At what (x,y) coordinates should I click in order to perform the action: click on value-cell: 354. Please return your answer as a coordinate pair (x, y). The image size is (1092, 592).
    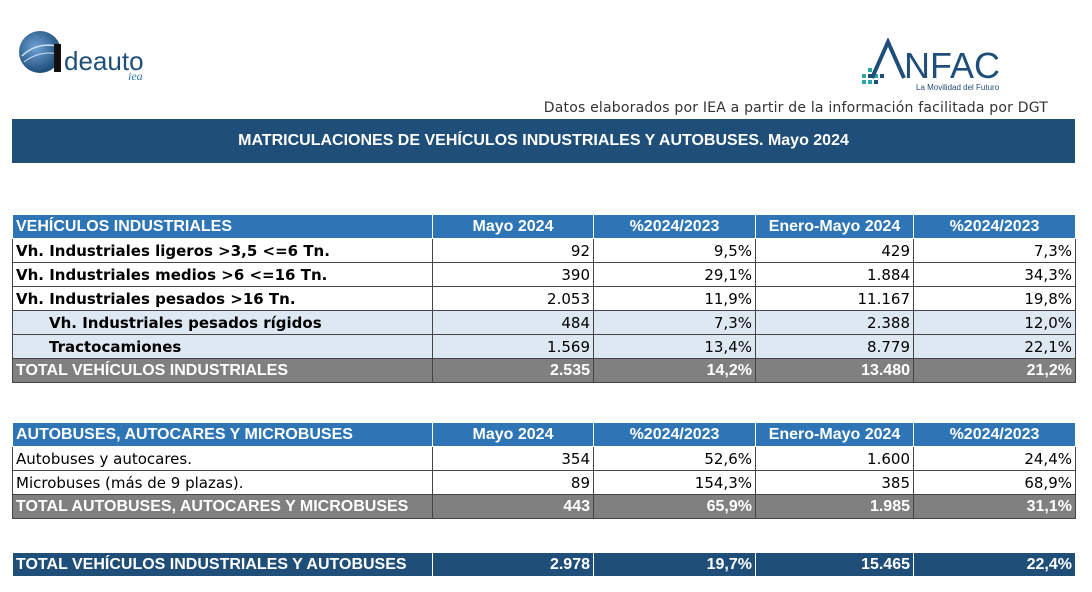
    Looking at the image, I should click on (513, 458).